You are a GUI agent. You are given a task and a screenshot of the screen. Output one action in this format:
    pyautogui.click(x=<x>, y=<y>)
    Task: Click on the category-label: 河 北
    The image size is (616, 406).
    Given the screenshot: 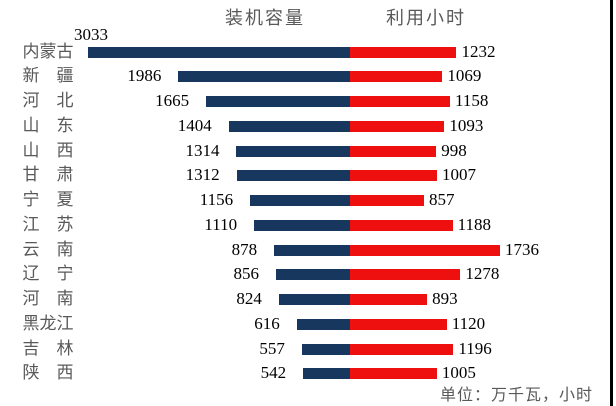 What is the action you would take?
    pyautogui.click(x=48, y=101)
    